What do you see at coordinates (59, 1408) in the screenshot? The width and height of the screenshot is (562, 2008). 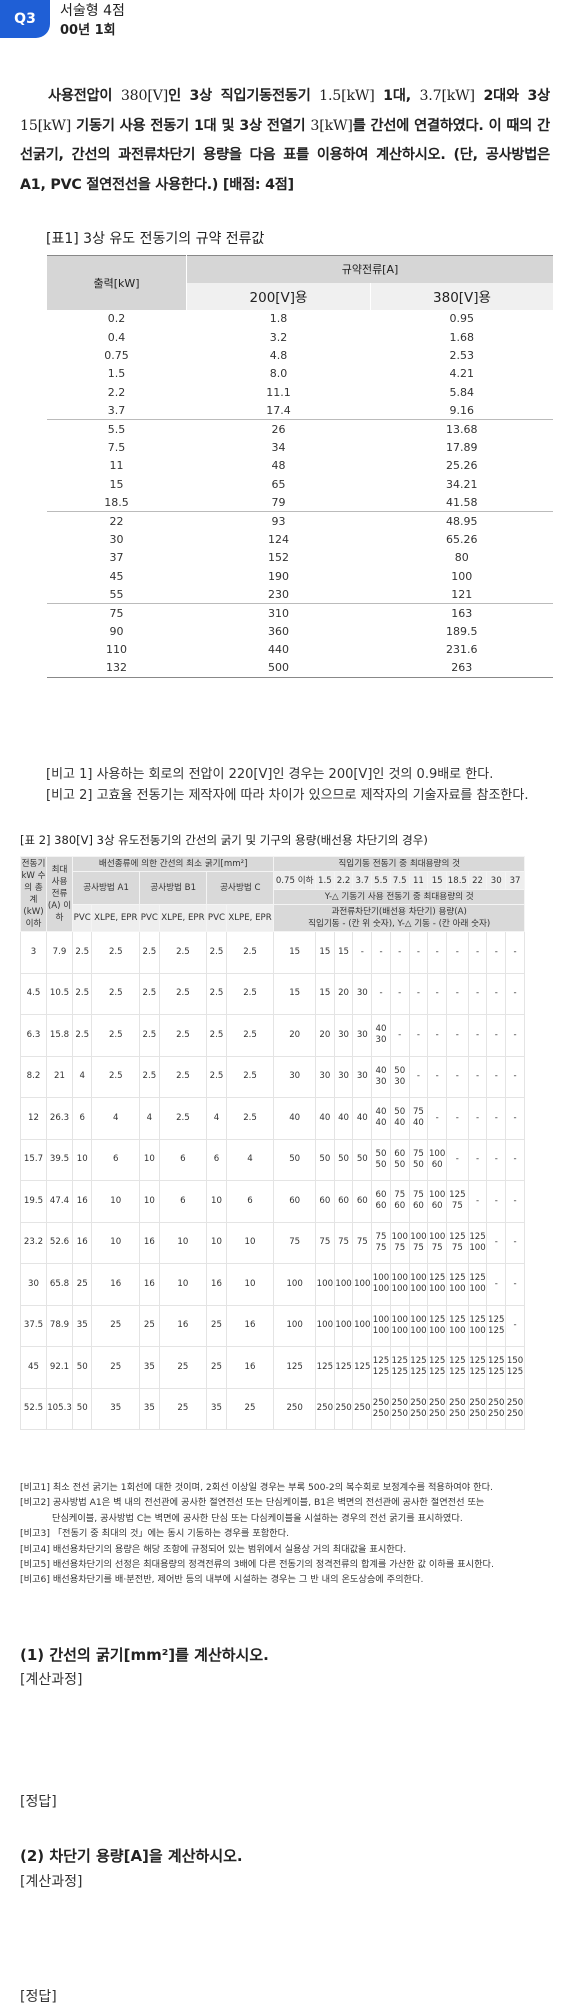 I see `table2-cell: 105.3` at bounding box center [59, 1408].